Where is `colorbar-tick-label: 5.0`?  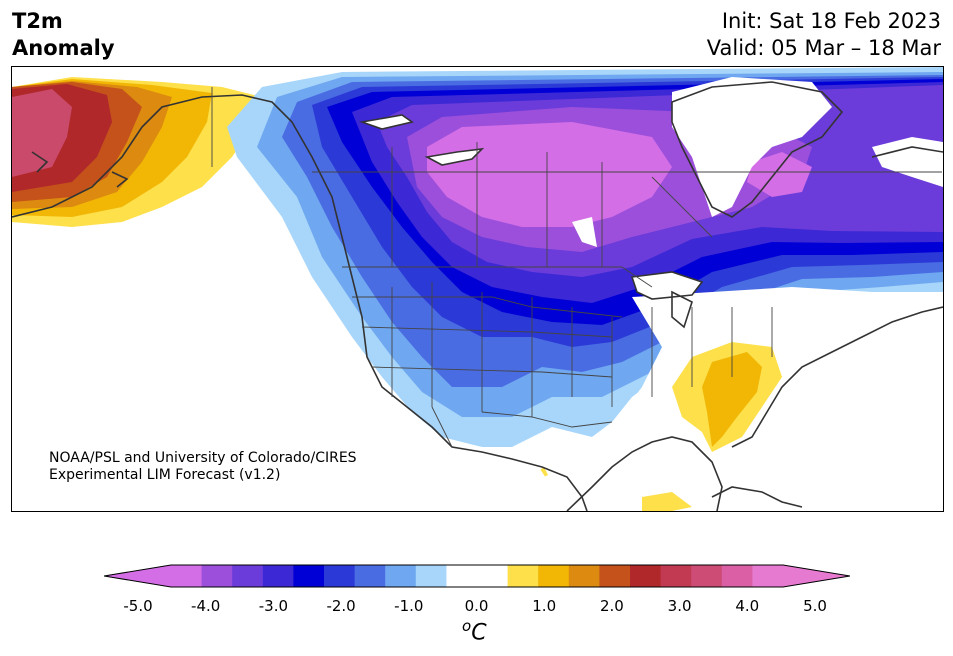 colorbar-tick-label: 5.0 is located at coordinates (815, 606).